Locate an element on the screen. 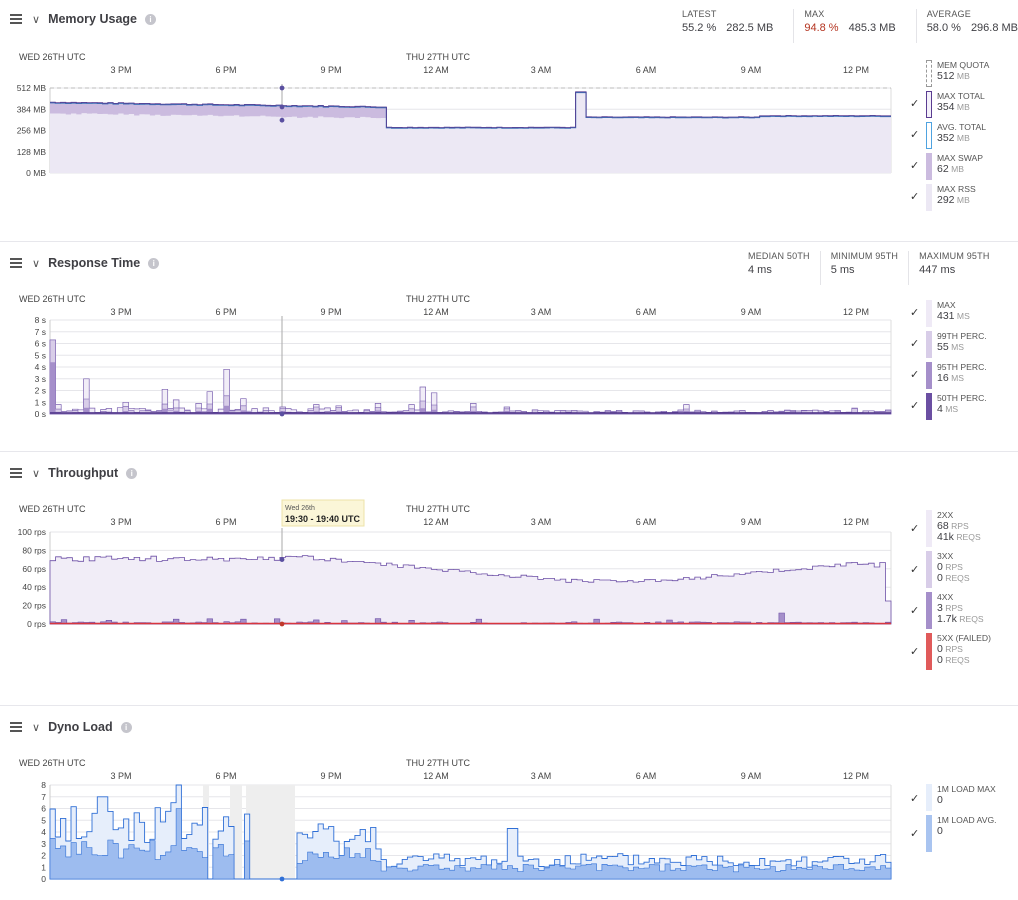  max-area is located at coordinates (470, 377).